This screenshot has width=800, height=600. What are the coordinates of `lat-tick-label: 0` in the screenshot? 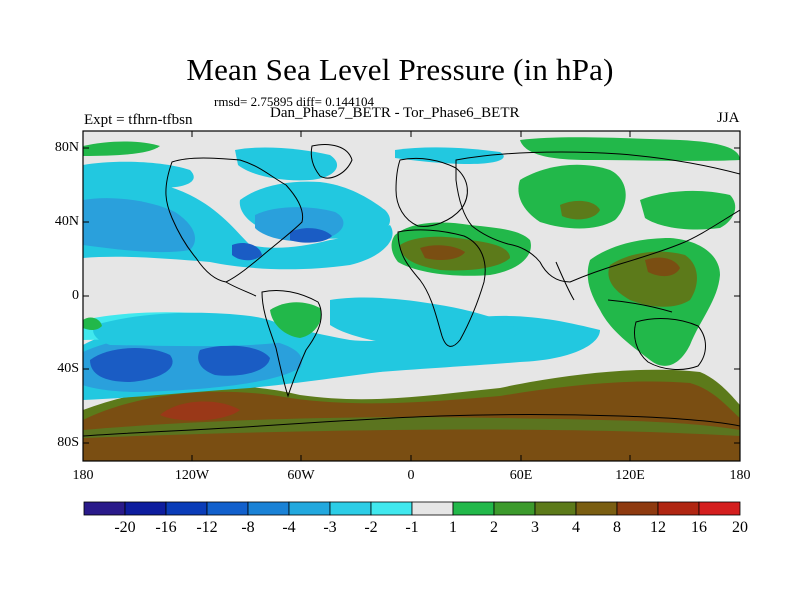 It's located at (75, 295).